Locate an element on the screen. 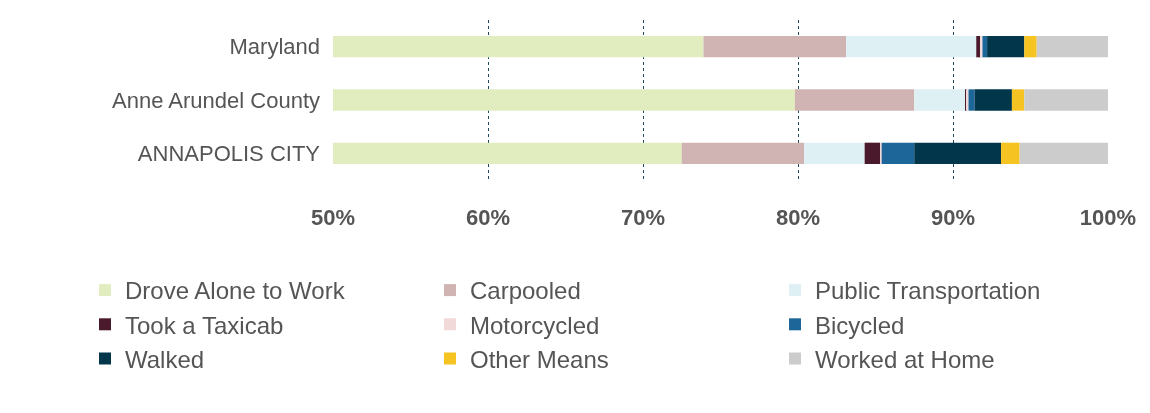 This screenshot has width=1150, height=413. x-tick-label: 80% is located at coordinates (798, 217).